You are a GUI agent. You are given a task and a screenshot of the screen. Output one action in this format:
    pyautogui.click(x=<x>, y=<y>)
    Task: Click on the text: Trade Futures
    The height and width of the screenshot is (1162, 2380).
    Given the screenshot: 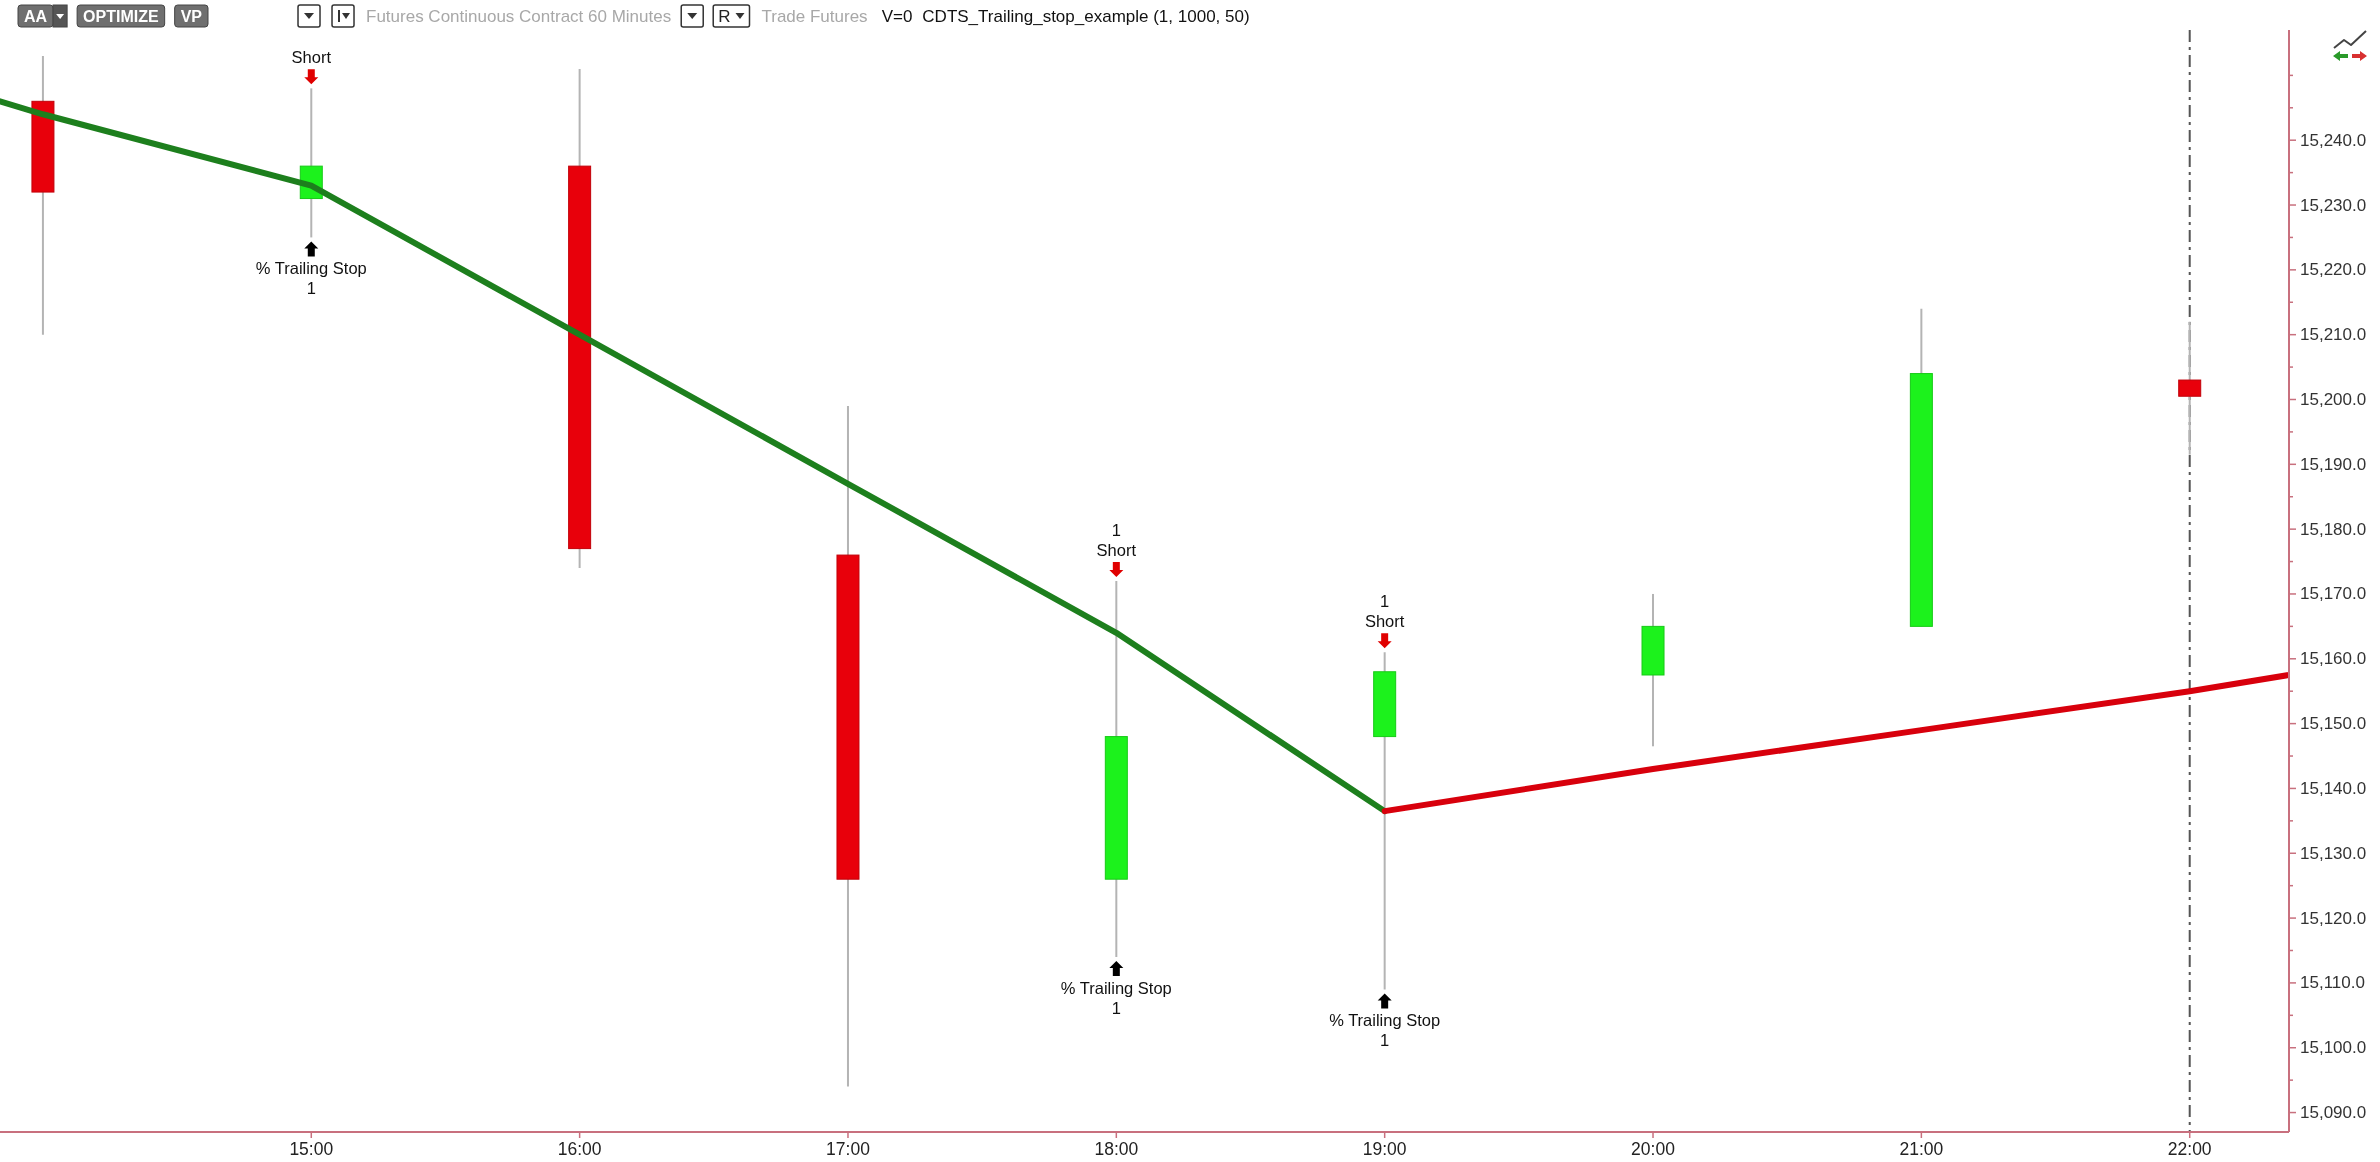 What is the action you would take?
    pyautogui.click(x=814, y=16)
    